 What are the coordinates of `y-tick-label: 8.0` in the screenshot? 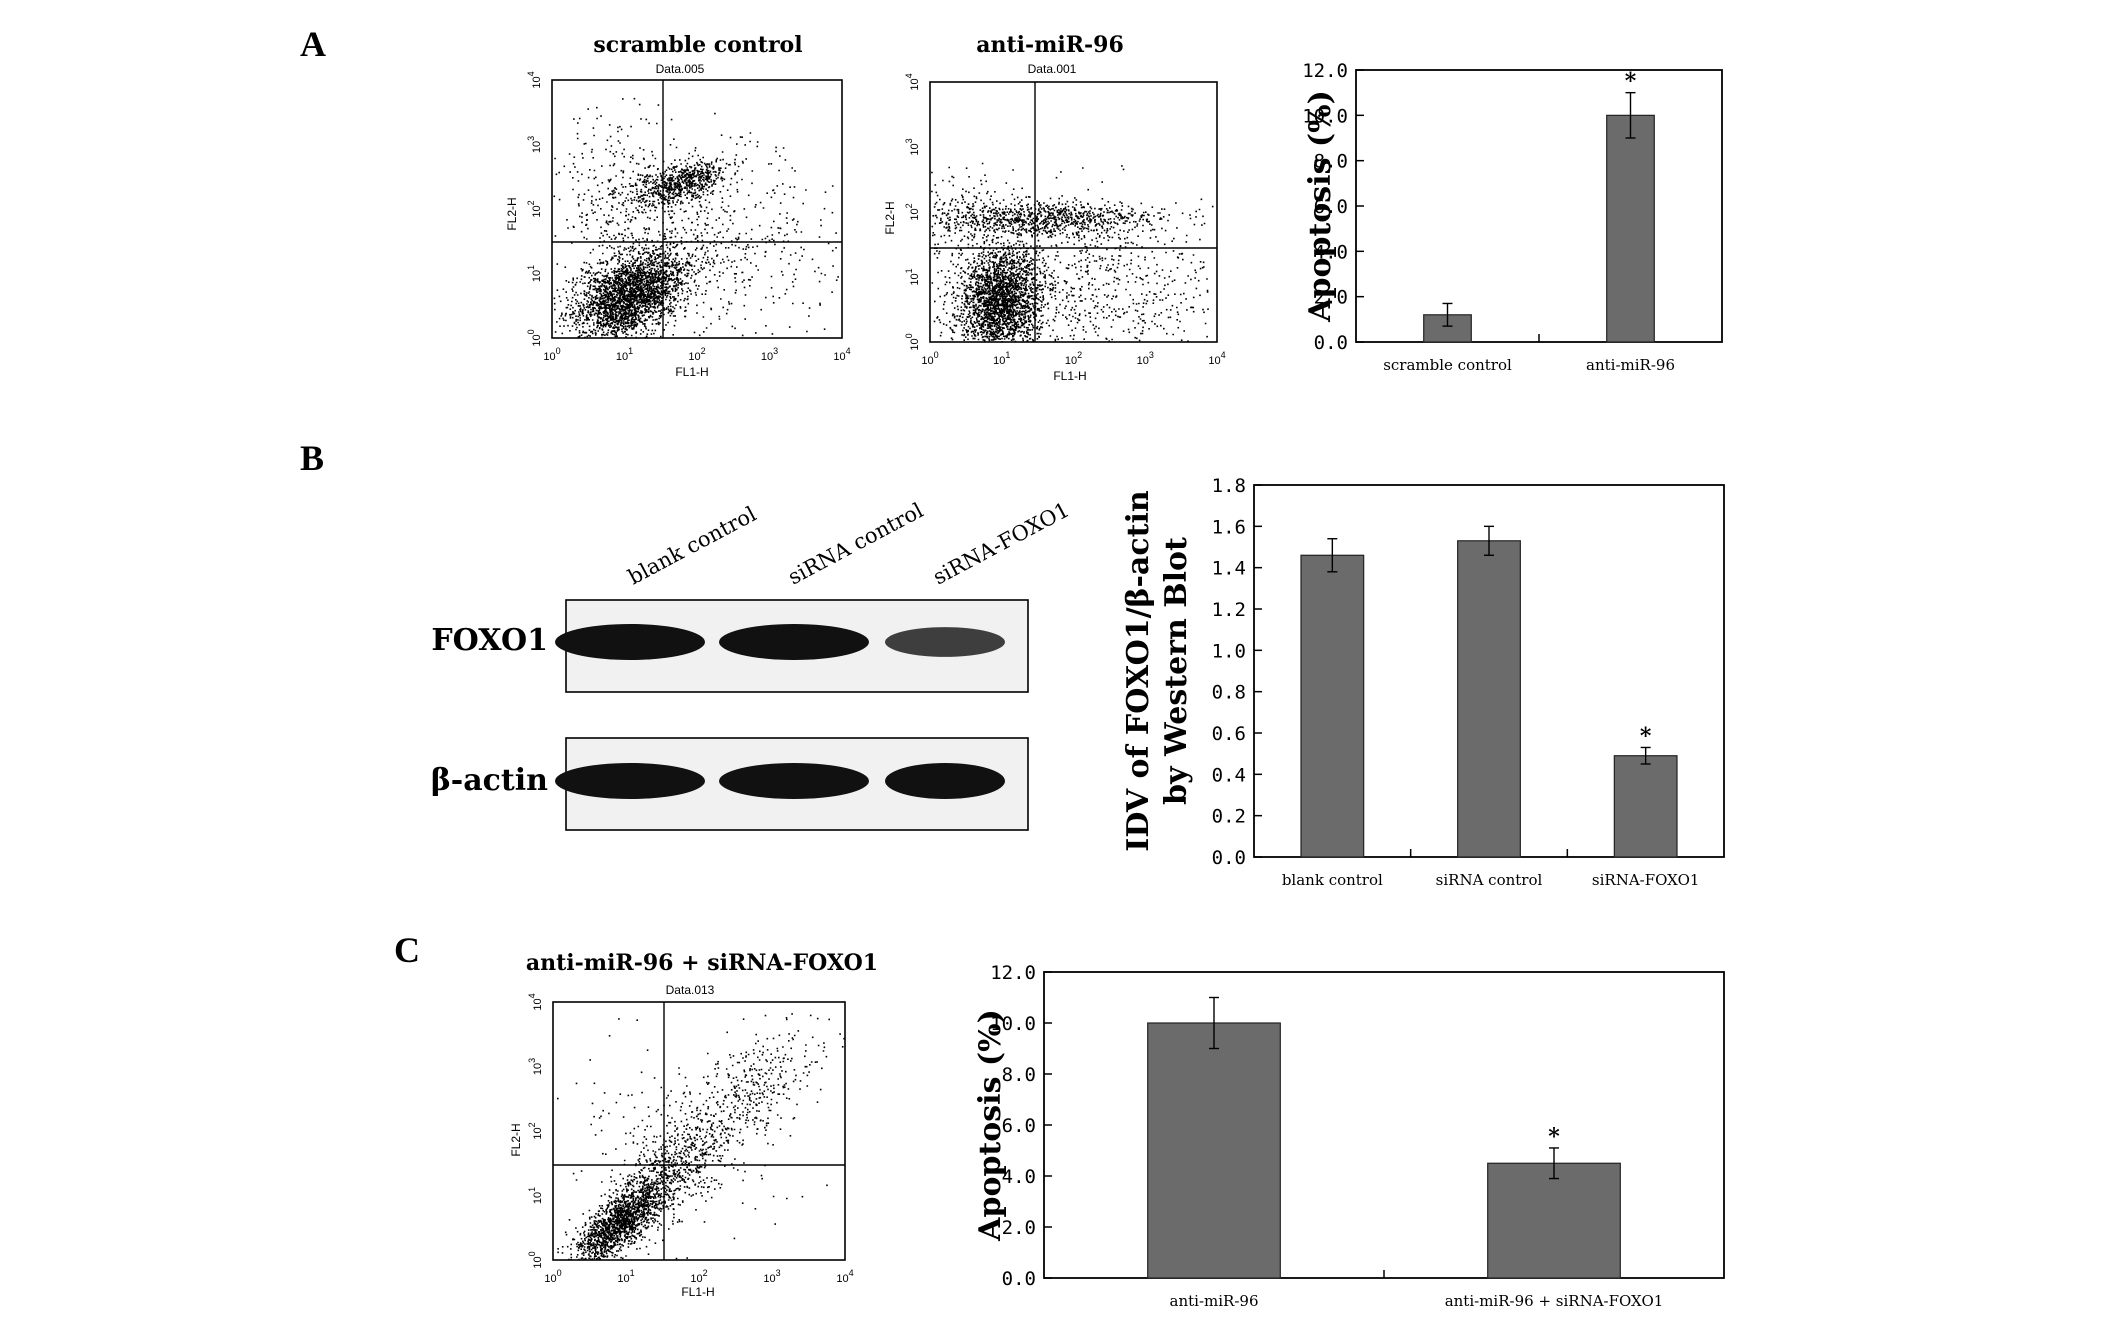 It's located at (1331, 162).